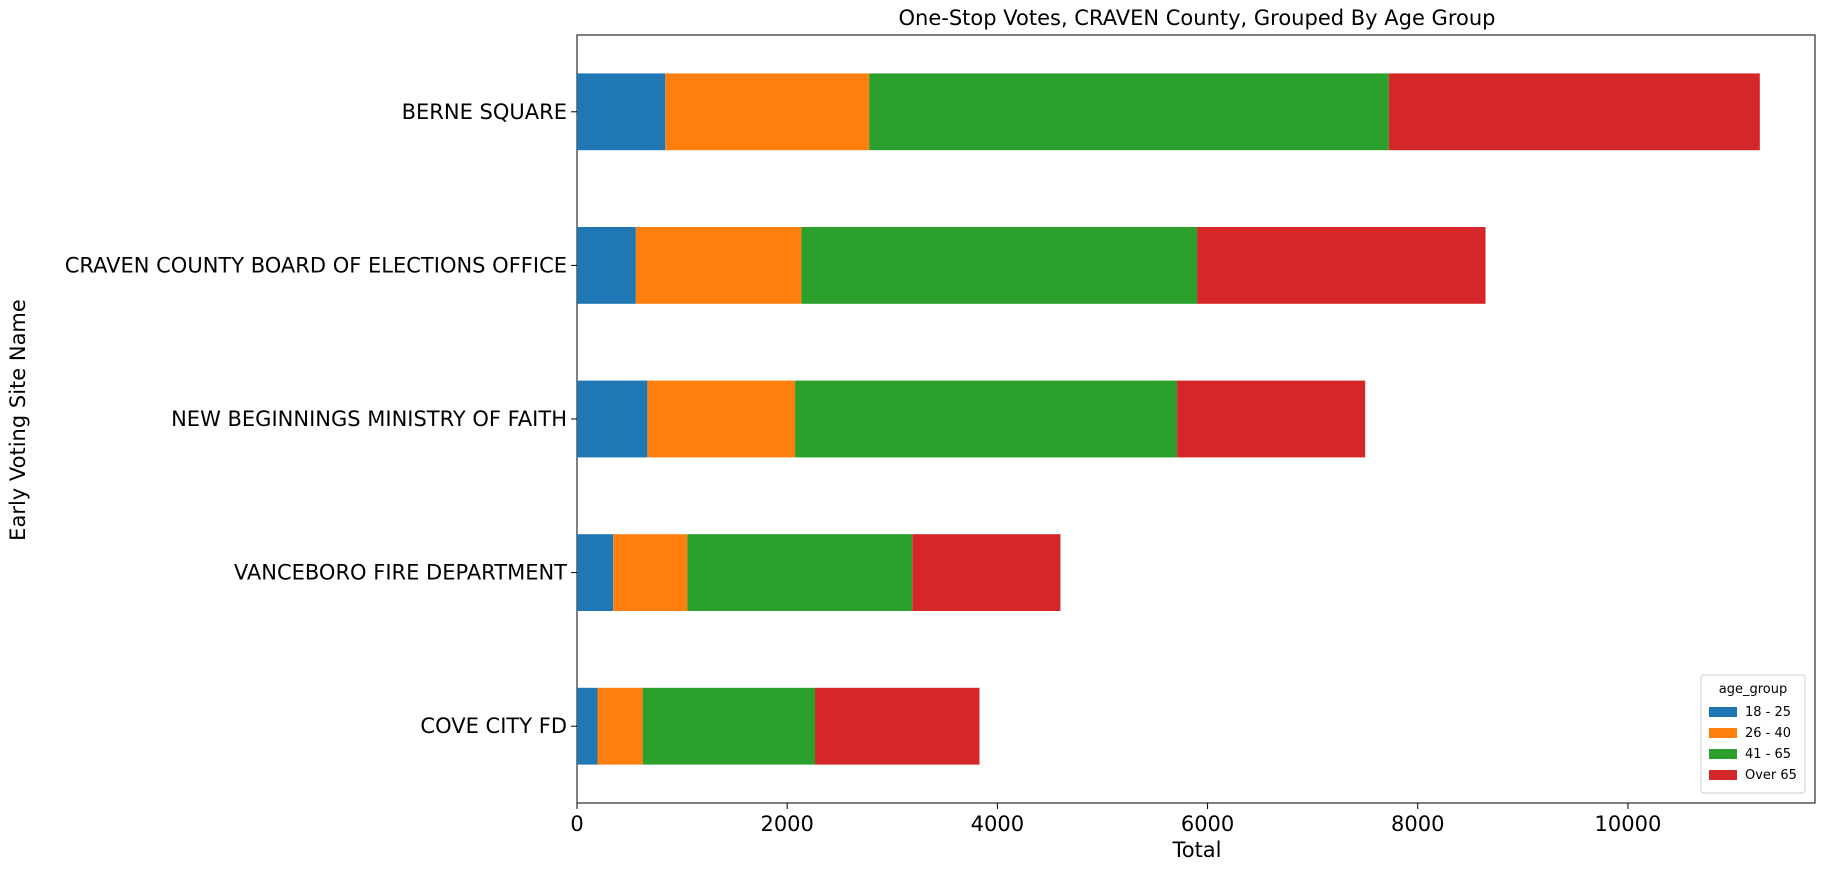 The image size is (1827, 869). I want to click on y-tick-label: BERNE SQUARE, so click(484, 112).